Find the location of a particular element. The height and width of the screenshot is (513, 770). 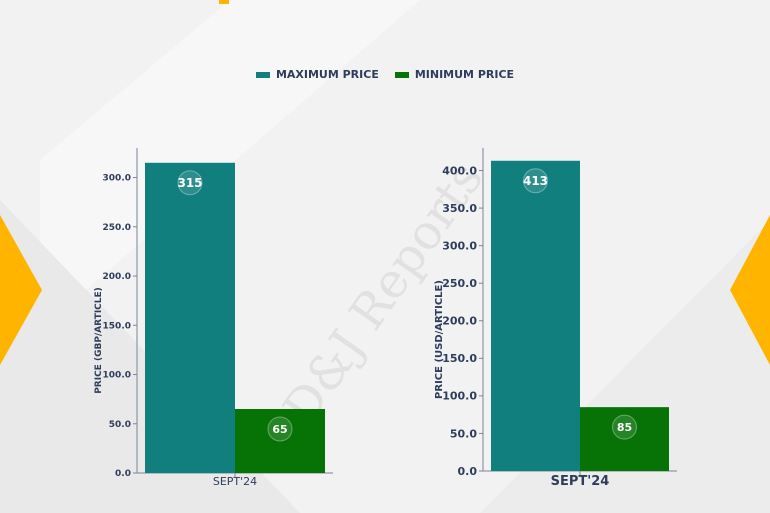

chart-1-data-label-max: 315 is located at coordinates (189, 183).